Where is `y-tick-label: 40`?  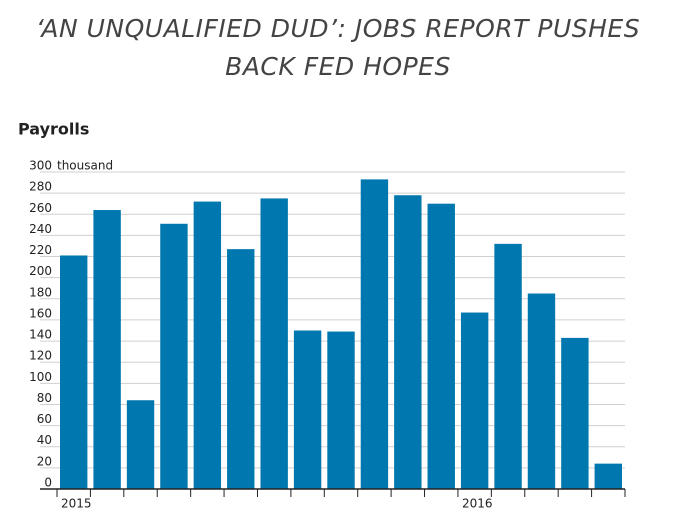
y-tick-label: 40 is located at coordinates (44, 440).